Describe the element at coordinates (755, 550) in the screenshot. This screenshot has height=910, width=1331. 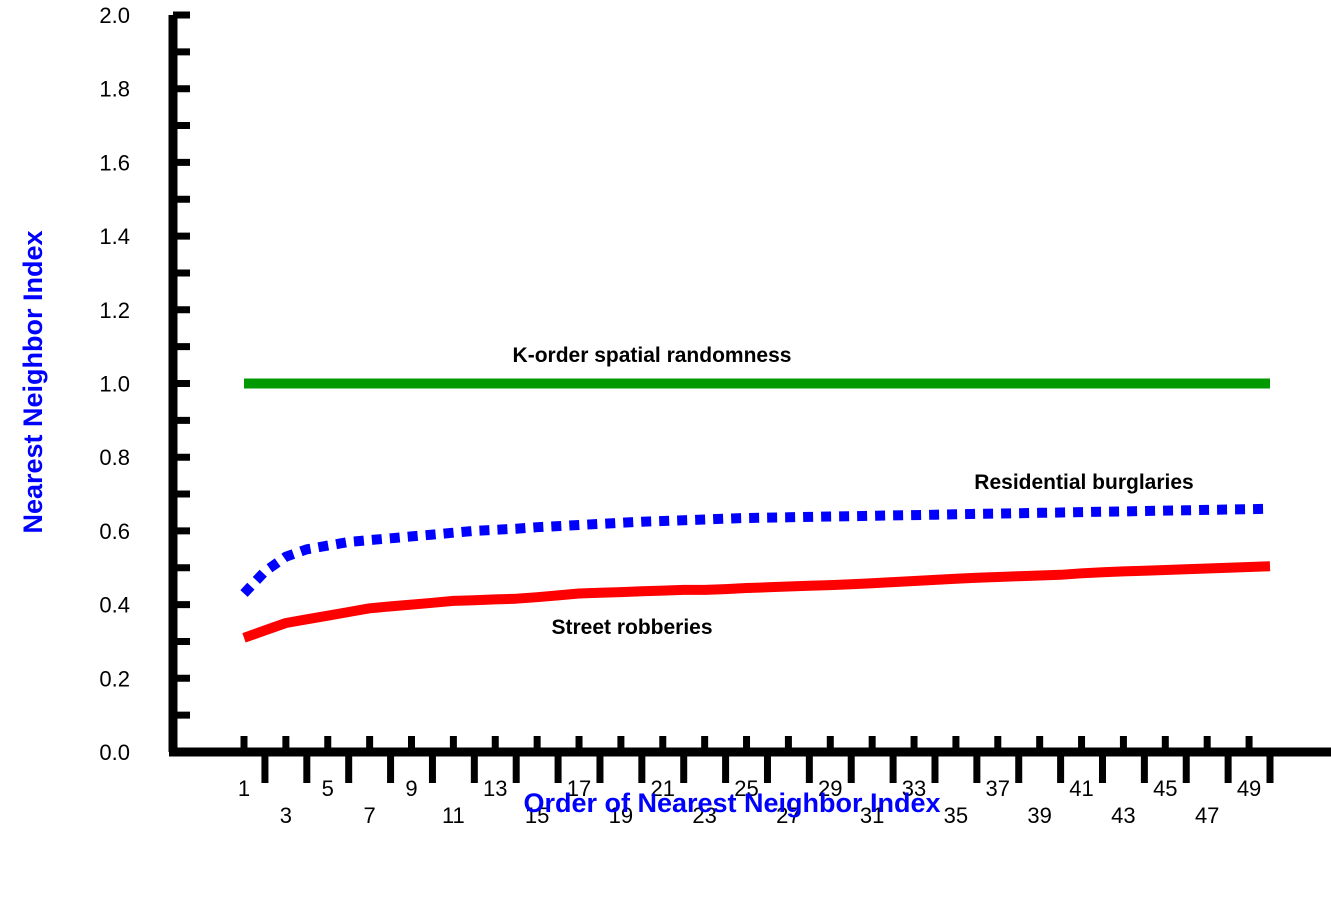
I see `series-line-residential-burglaries` at that location.